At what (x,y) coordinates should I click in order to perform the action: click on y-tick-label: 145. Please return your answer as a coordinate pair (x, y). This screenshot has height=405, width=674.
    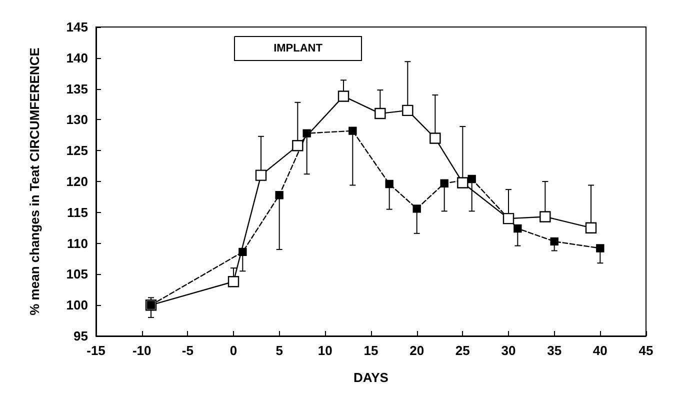
    Looking at the image, I should click on (77, 27).